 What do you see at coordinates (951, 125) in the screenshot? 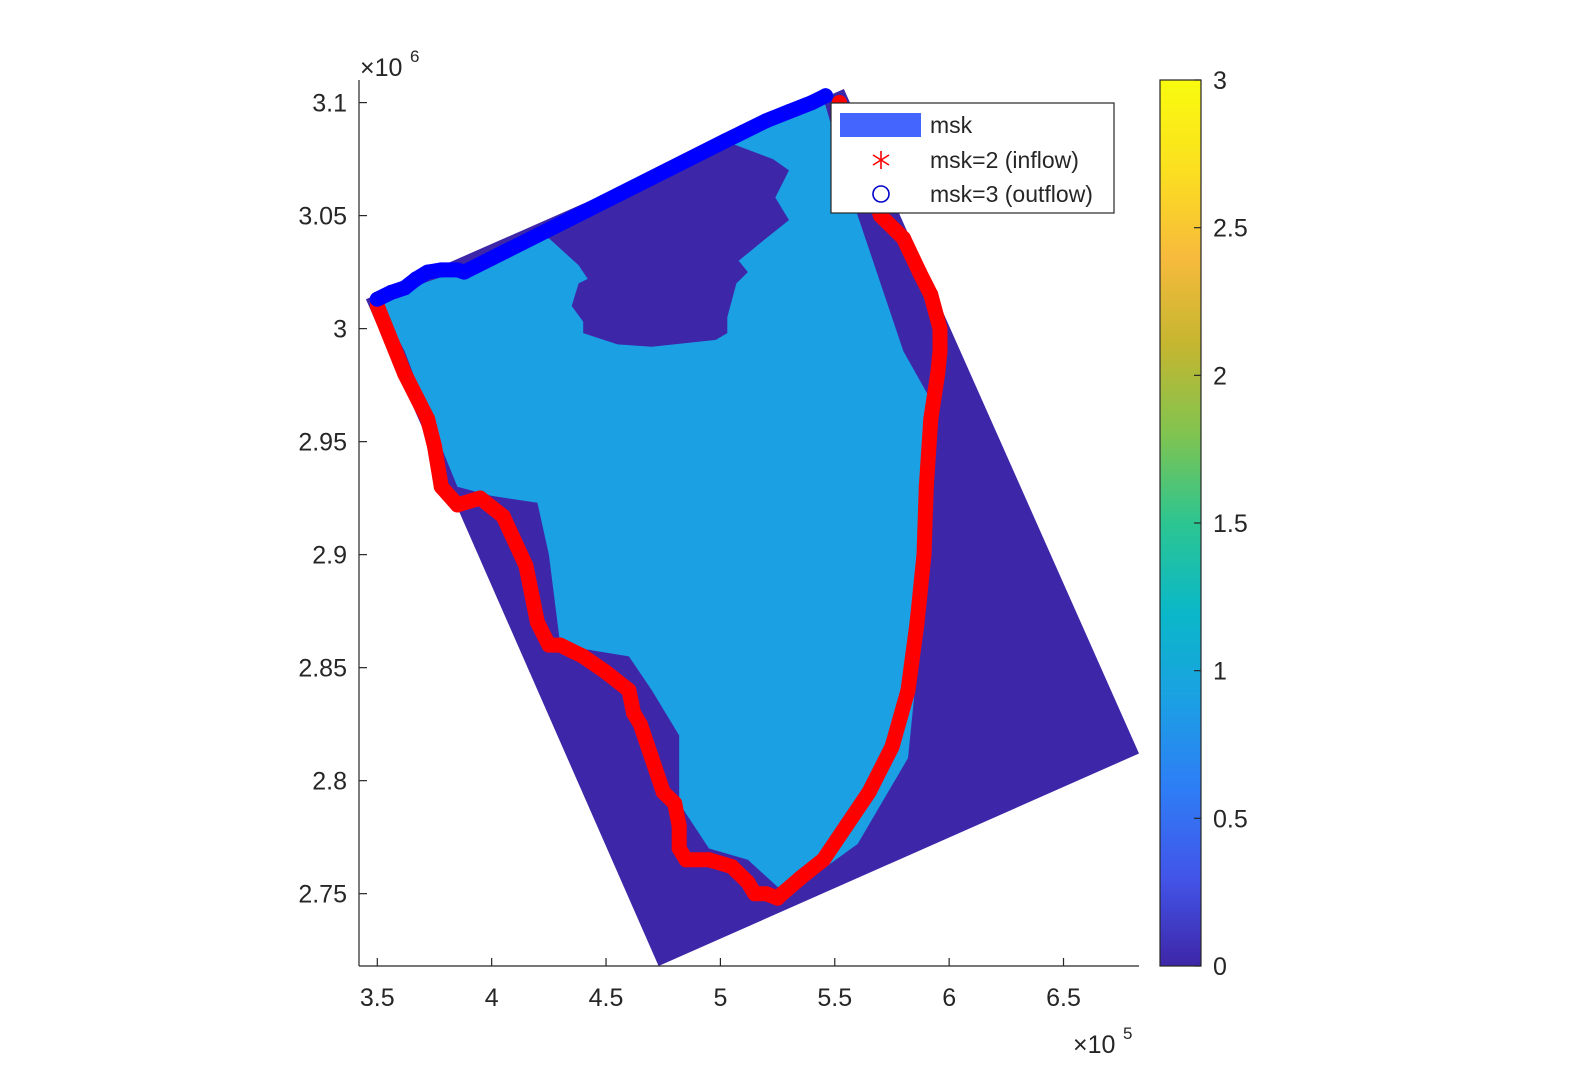
I see `legend-label: msk` at bounding box center [951, 125].